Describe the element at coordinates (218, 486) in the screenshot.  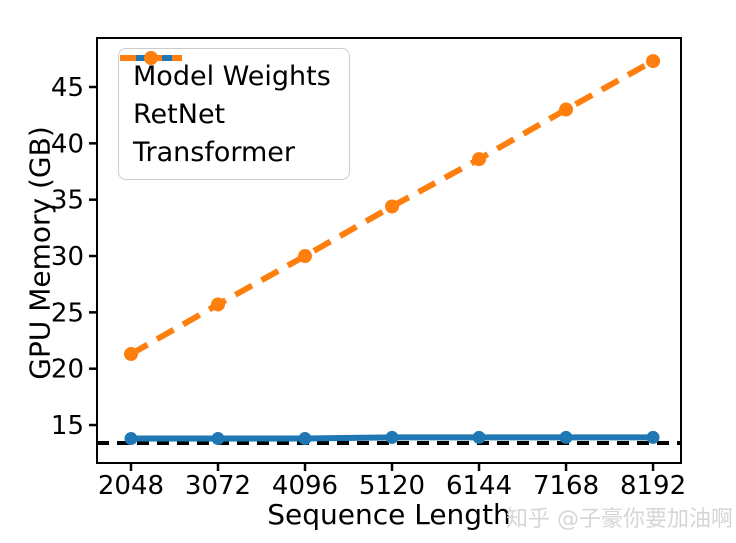
I see `x-tick-label: 3072` at that location.